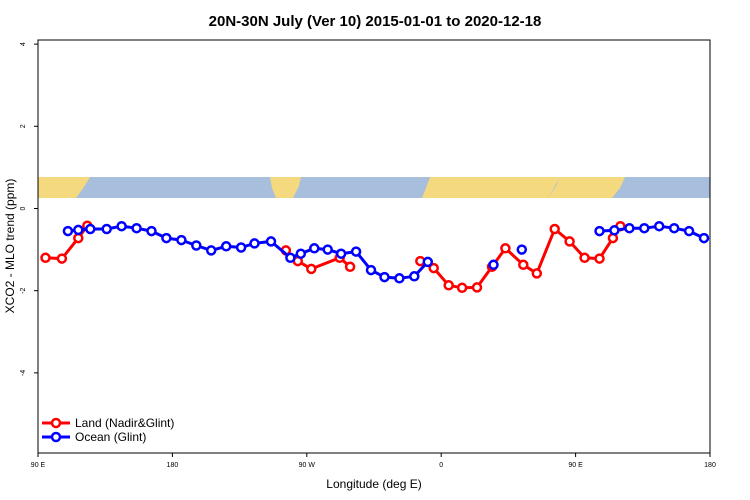 The width and height of the screenshot is (750, 500). What do you see at coordinates (10, 246) in the screenshot?
I see `y-axis-label: XCO2 - MLO trend (ppm)` at bounding box center [10, 246].